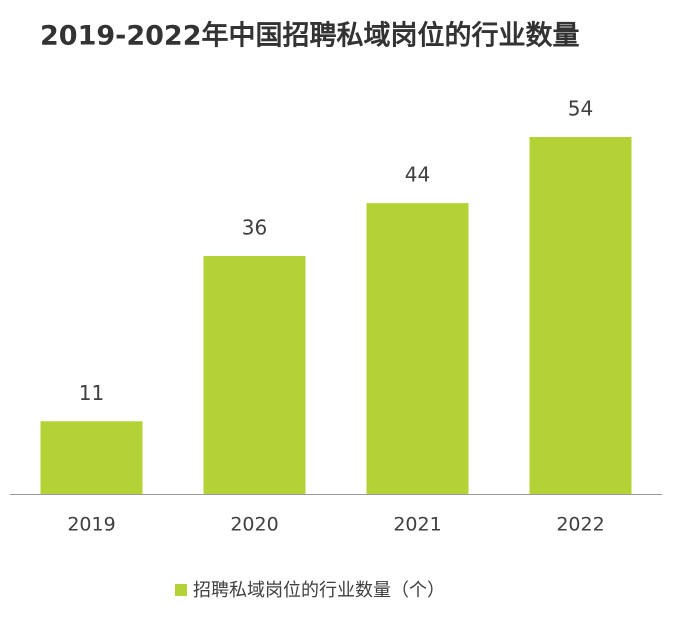 The image size is (680, 620). What do you see at coordinates (417, 175) in the screenshot?
I see `data-label: 44` at bounding box center [417, 175].